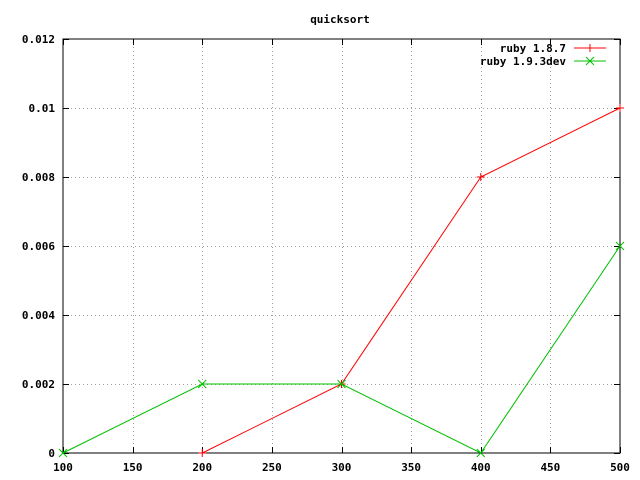 The width and height of the screenshot is (640, 480). What do you see at coordinates (481, 467) in the screenshot?
I see `x-tick-label: 400` at bounding box center [481, 467].